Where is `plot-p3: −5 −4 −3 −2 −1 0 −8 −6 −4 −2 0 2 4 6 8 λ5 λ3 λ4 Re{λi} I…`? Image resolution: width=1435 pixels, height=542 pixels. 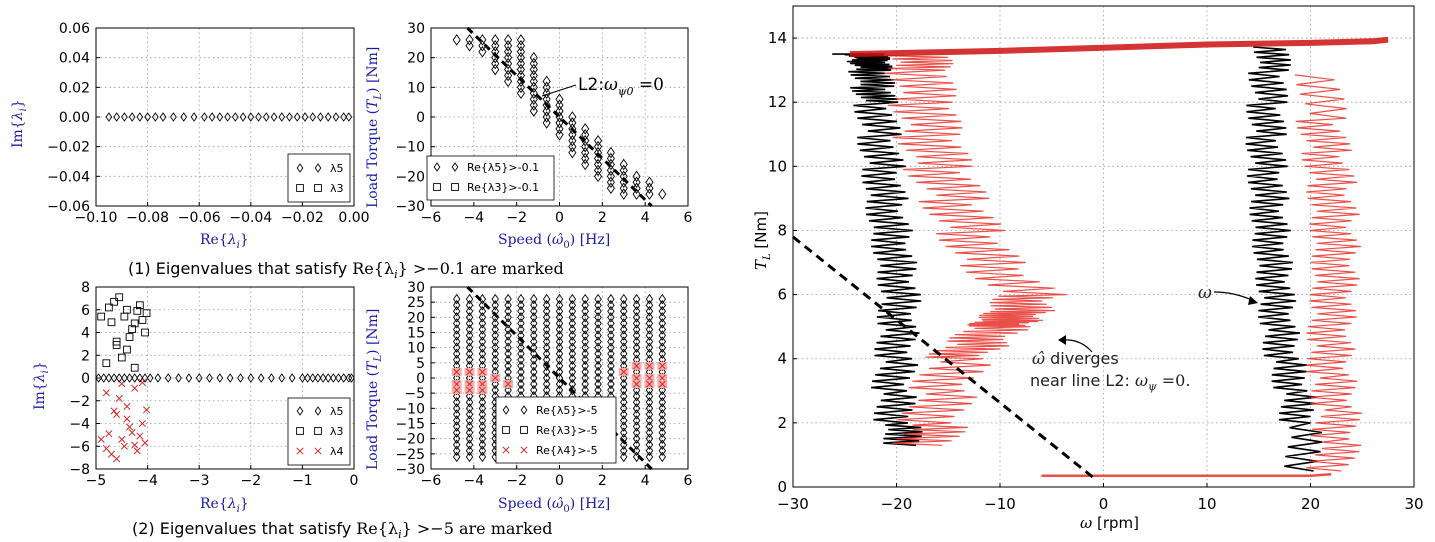
plot-p3: −5 −4 −3 −2 −1 0 −8 −6 −4 −2 0 2 4 6 8 λ5 λ3 λ4 Re{λi} I… is located at coordinates (195, 397).